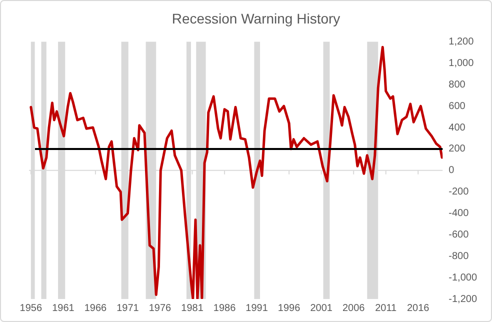  I want to click on x-tick-label: 1991, so click(257, 308).